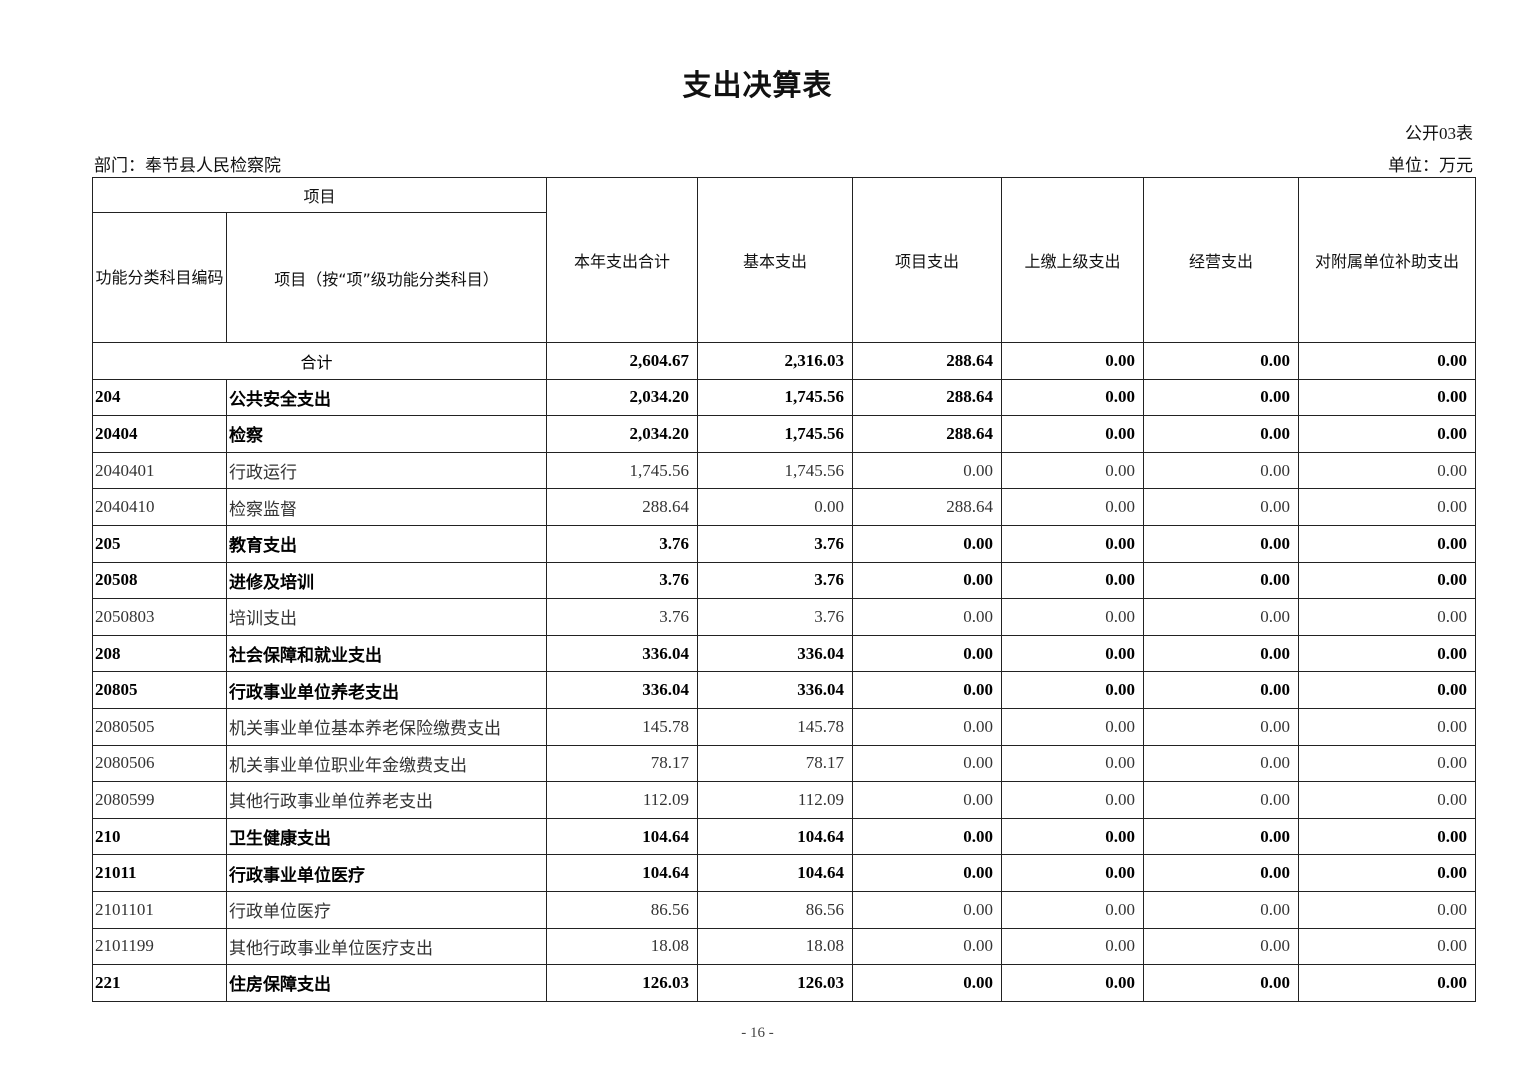 This screenshot has width=1515, height=1069. I want to click on row-name: 机关事业单位职业年金缴费支出, so click(386, 763).